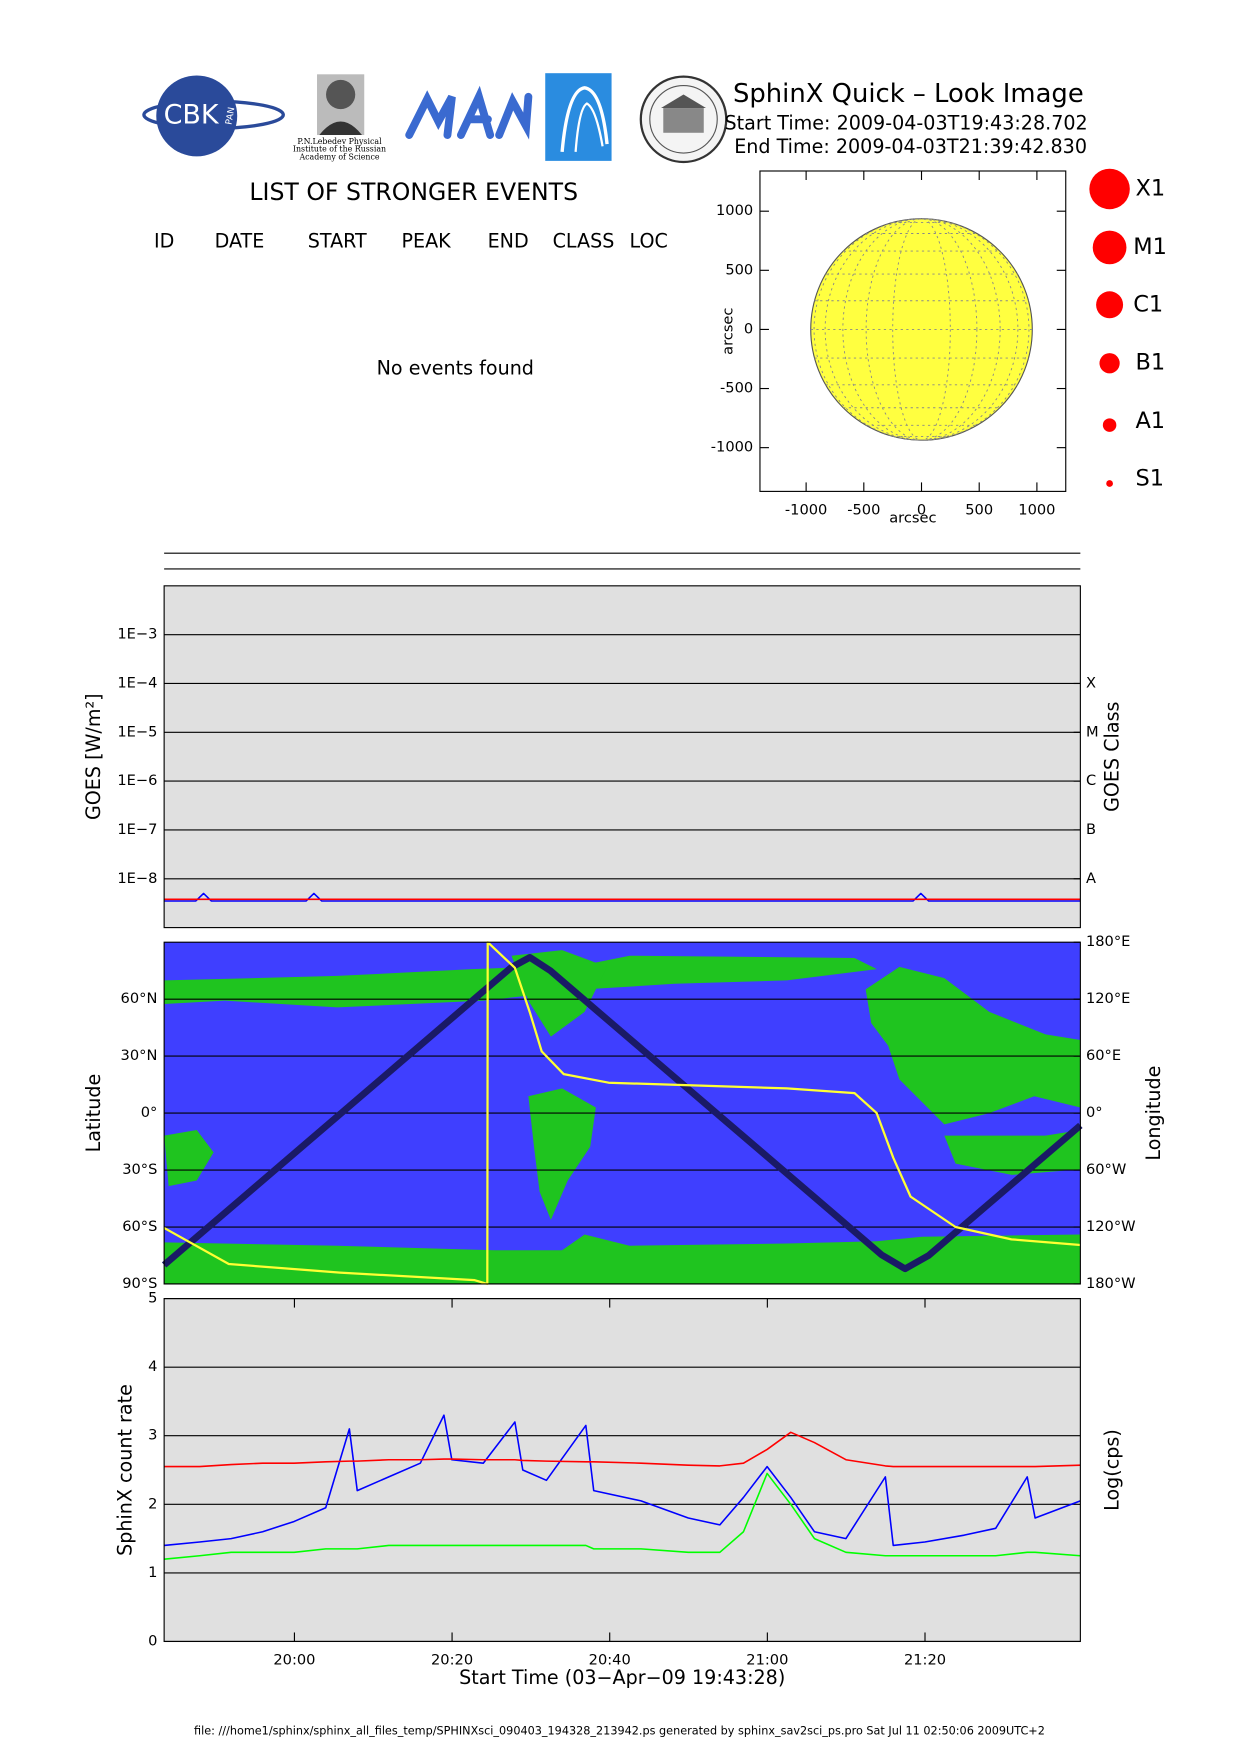 Image resolution: width=1240 pixels, height=1754 pixels. I want to click on y-tick-label: -1000, so click(732, 447).